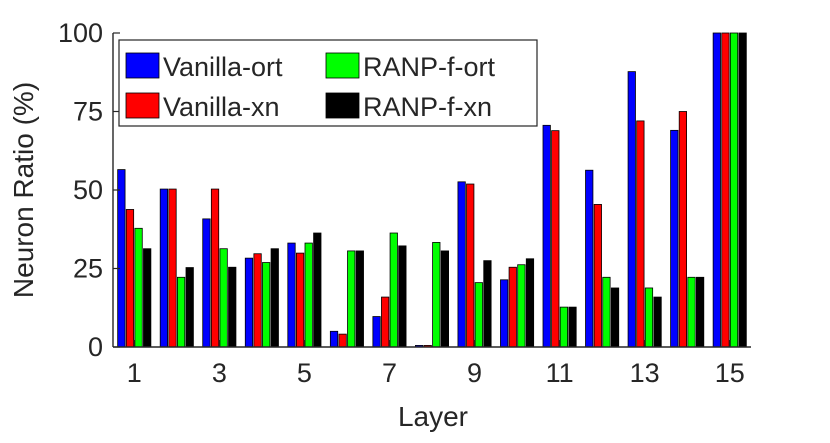 Image resolution: width=830 pixels, height=443 pixels. What do you see at coordinates (730, 373) in the screenshot?
I see `x-tick-label: 15` at bounding box center [730, 373].